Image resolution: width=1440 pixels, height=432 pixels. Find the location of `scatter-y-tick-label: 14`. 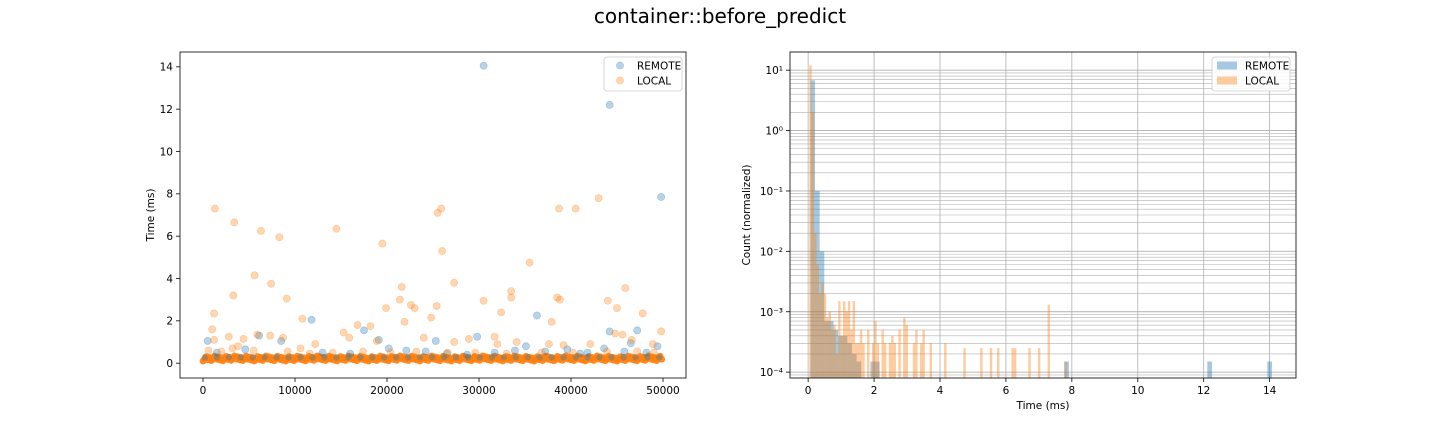

scatter-y-tick-label: 14 is located at coordinates (167, 68).